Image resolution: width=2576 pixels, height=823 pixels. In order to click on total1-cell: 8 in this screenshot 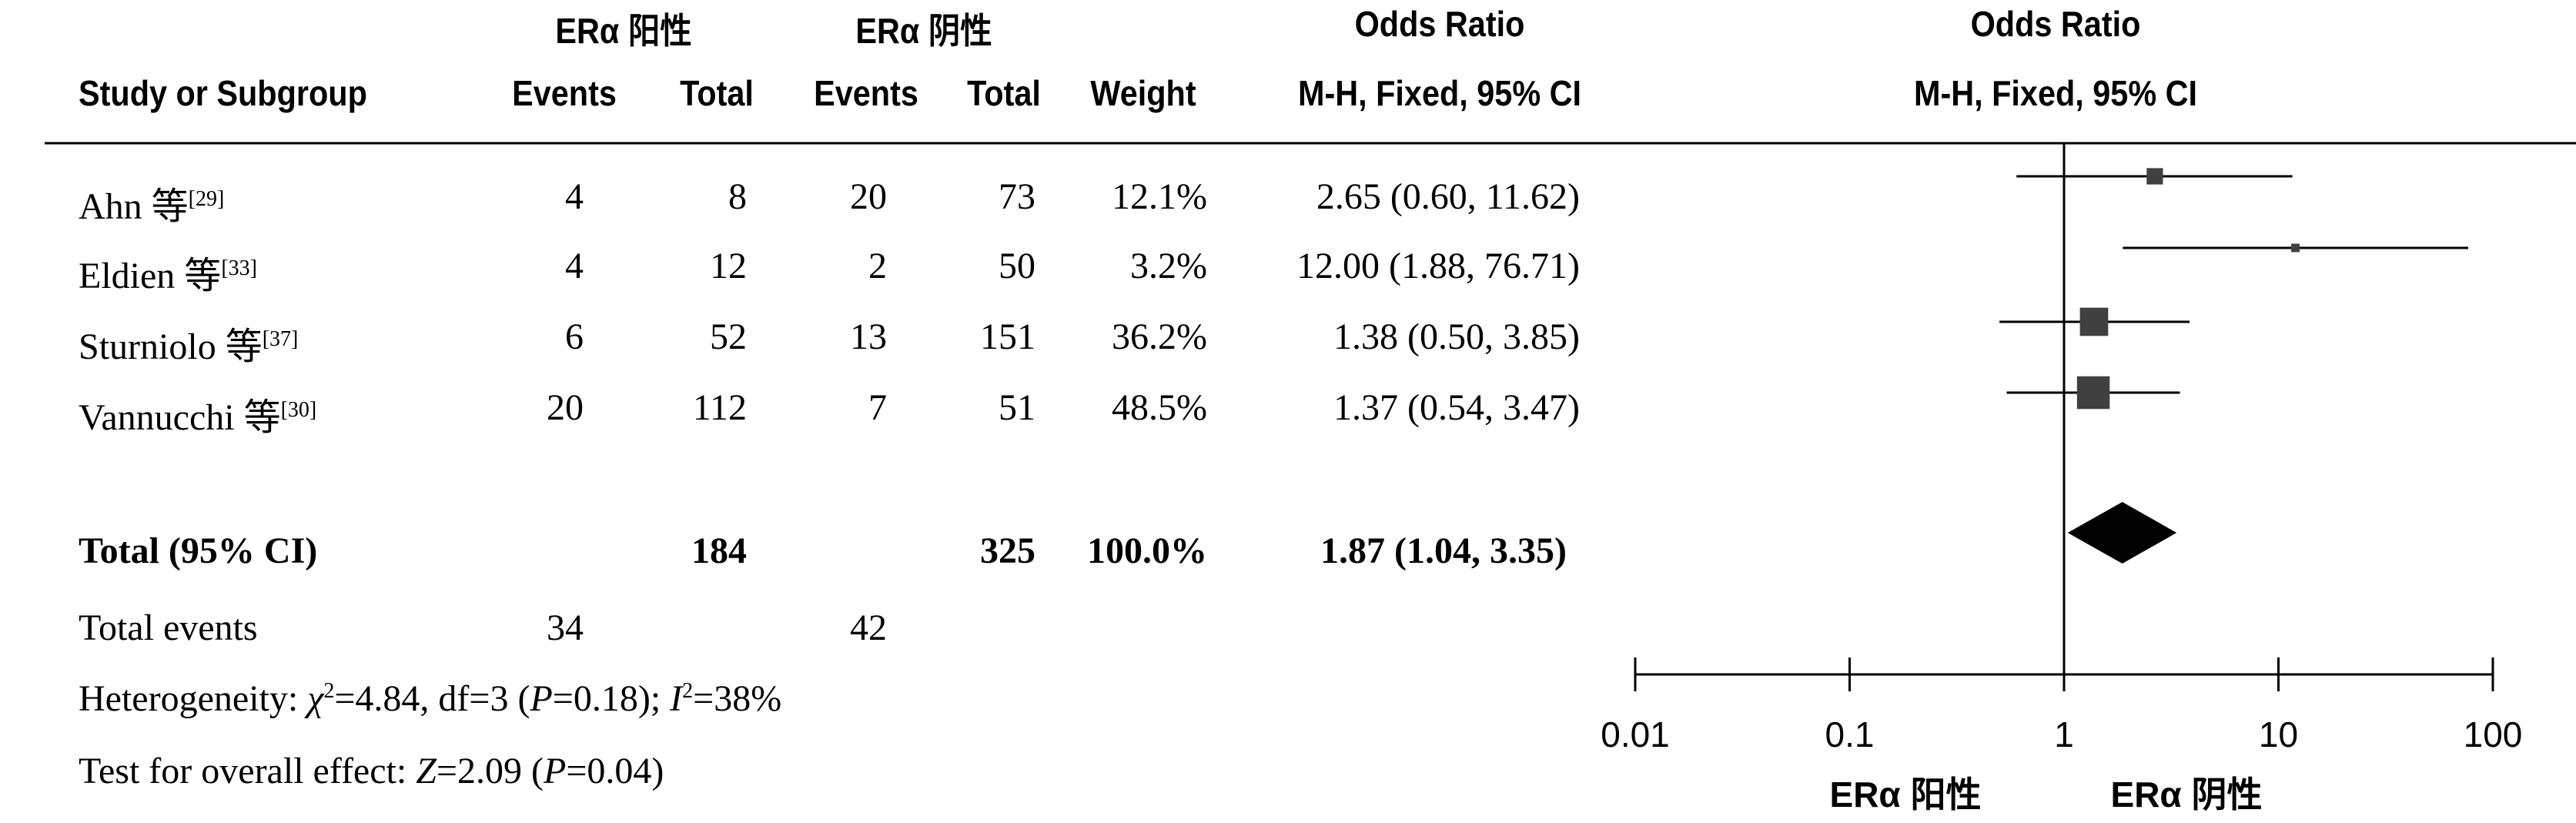, I will do `click(738, 196)`.